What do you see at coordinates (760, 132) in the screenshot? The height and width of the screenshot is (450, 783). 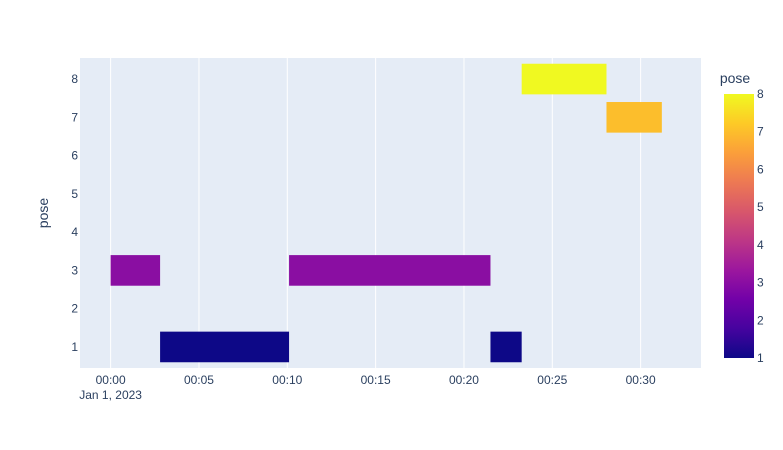 I see `colorbar-tick-label: 7` at bounding box center [760, 132].